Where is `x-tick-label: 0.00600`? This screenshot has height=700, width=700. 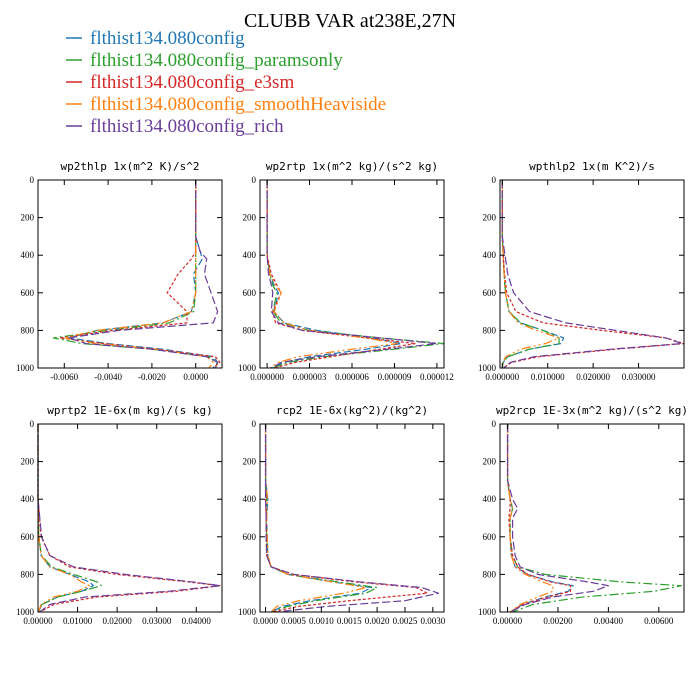 x-tick-label: 0.00600 is located at coordinates (659, 621).